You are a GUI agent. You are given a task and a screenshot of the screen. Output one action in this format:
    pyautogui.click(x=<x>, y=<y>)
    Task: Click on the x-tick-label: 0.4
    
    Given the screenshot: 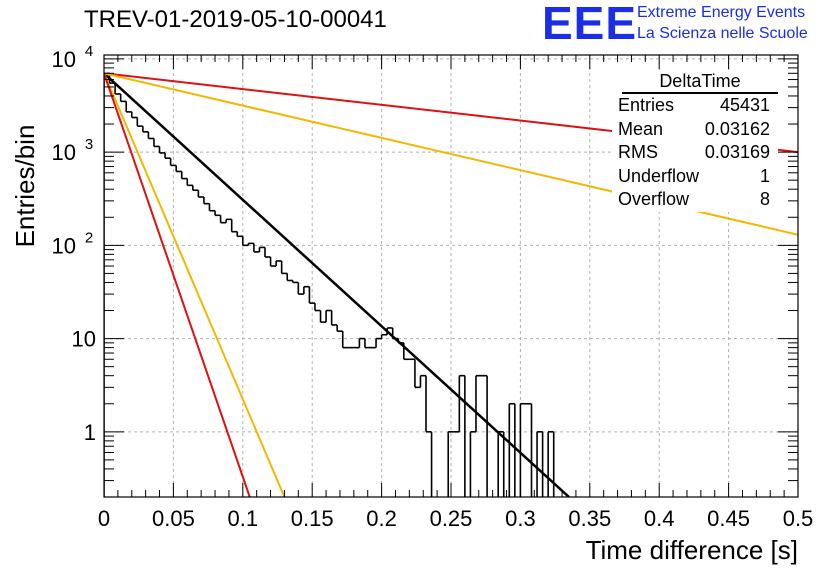 What is the action you would take?
    pyautogui.click(x=659, y=518)
    